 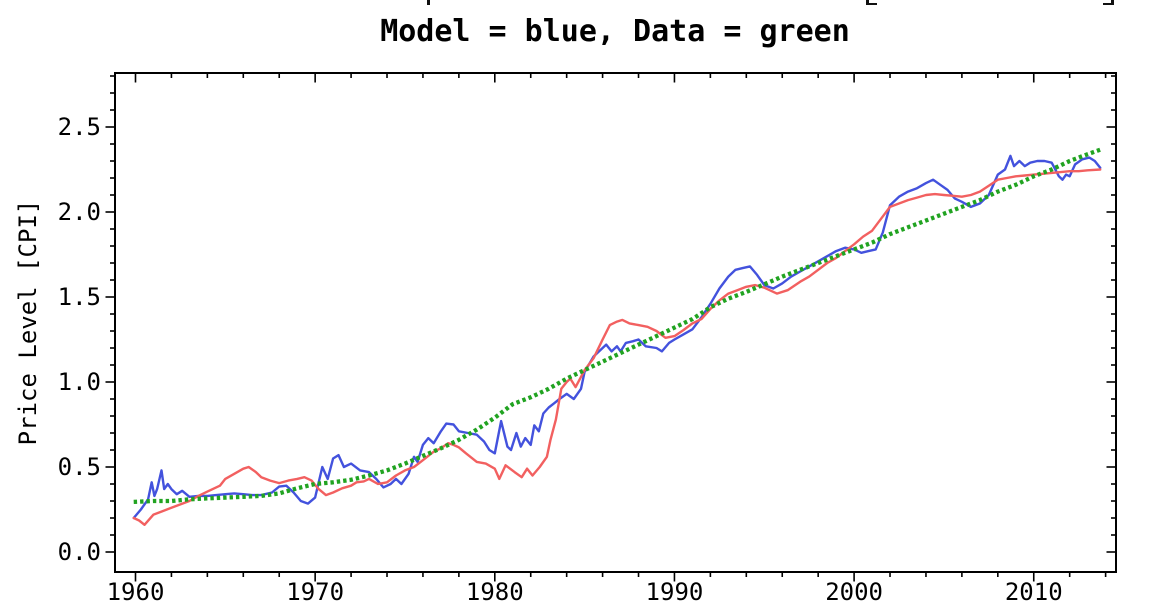 I want to click on x-tick-label: 2010, so click(x=1034, y=591).